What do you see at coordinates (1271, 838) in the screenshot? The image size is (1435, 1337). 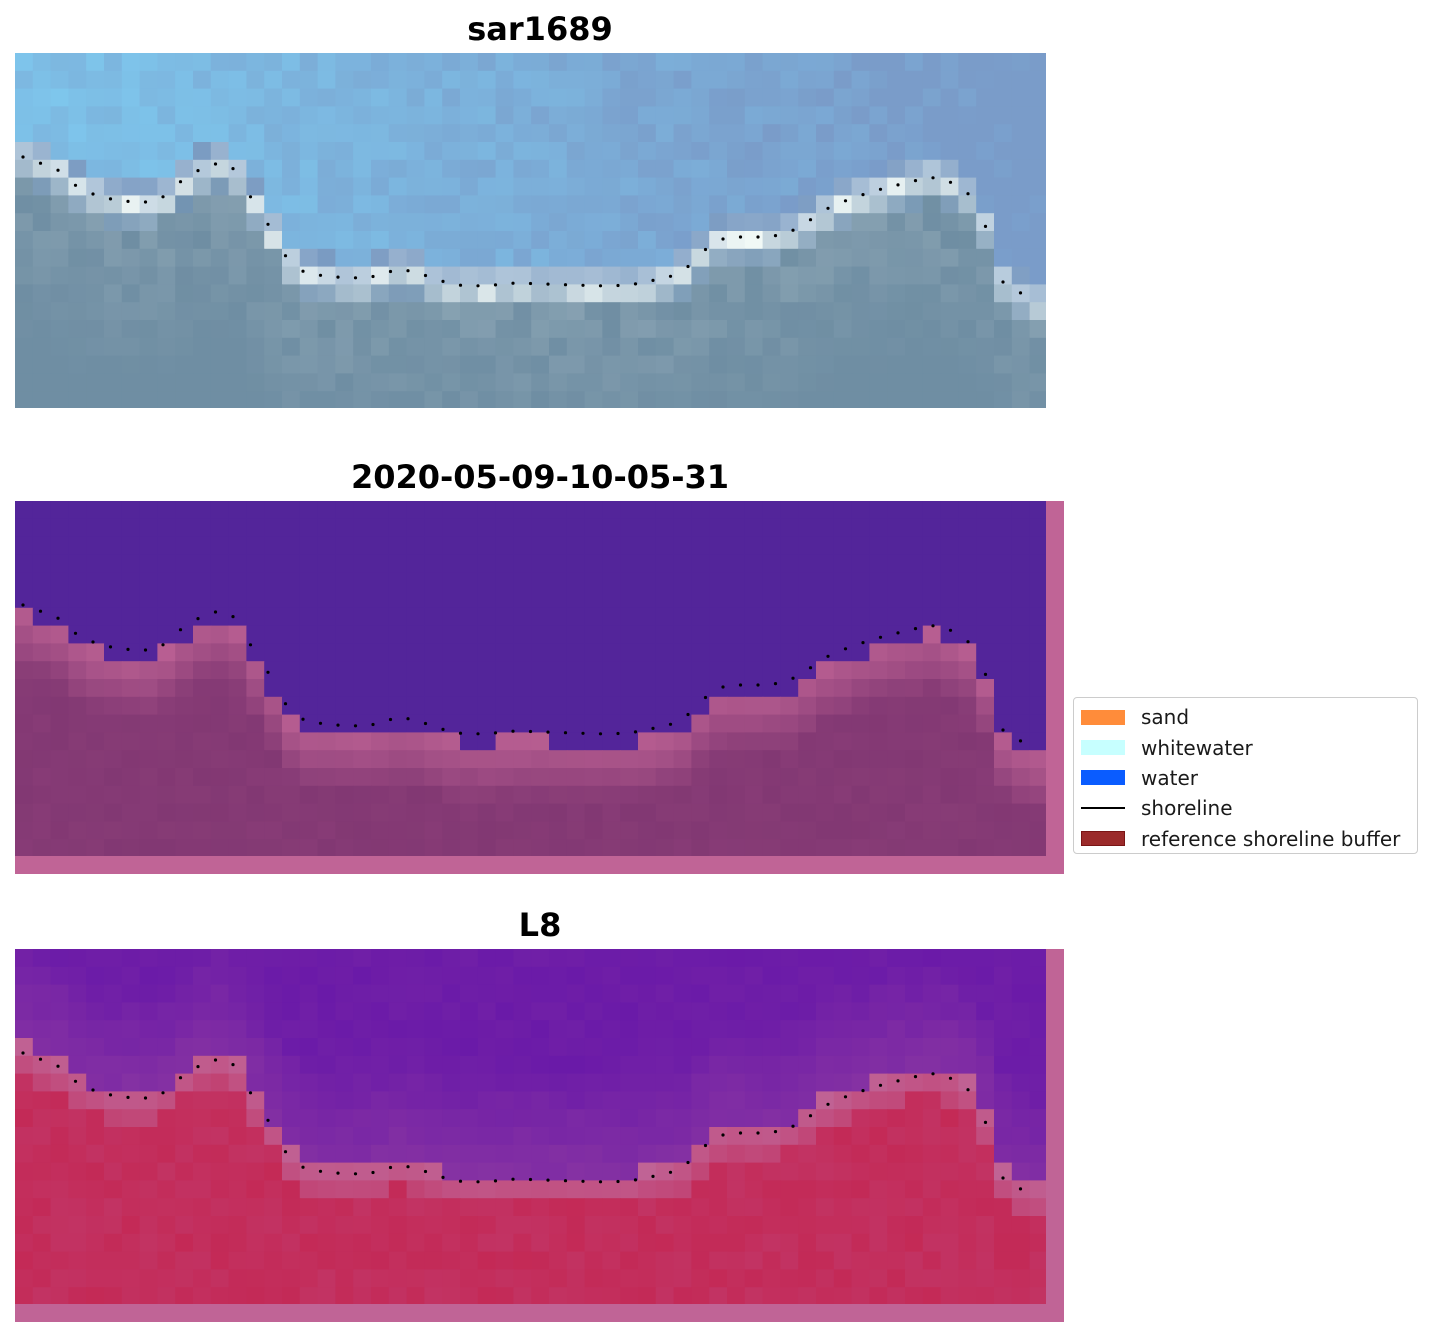 I see `legend-label-buffer: reference shoreline buffer` at bounding box center [1271, 838].